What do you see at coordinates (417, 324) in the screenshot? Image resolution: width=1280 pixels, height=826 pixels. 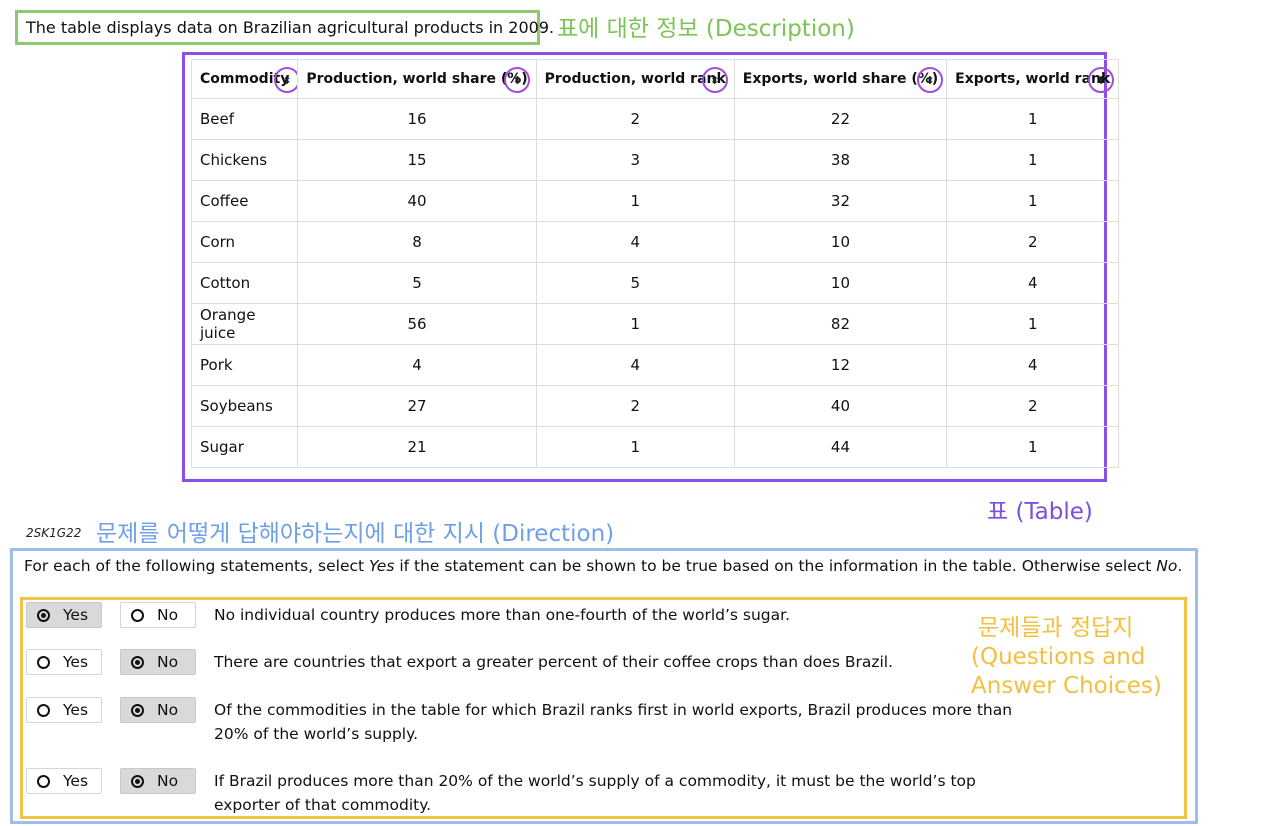 I see `value-cell: 56` at bounding box center [417, 324].